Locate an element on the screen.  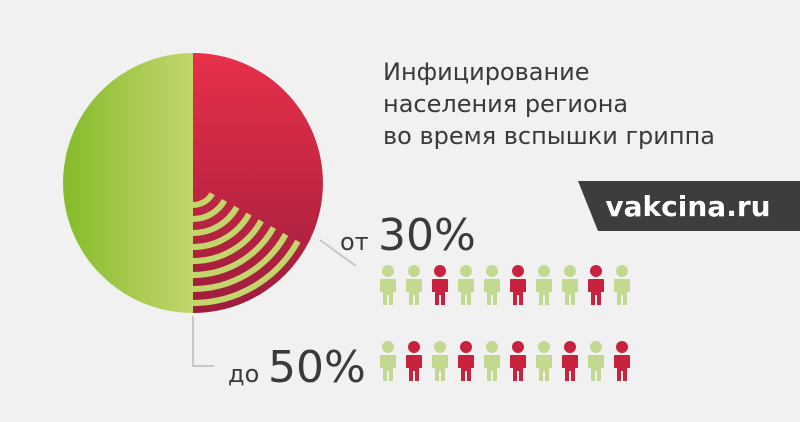
pie-green is located at coordinates (128, 183).